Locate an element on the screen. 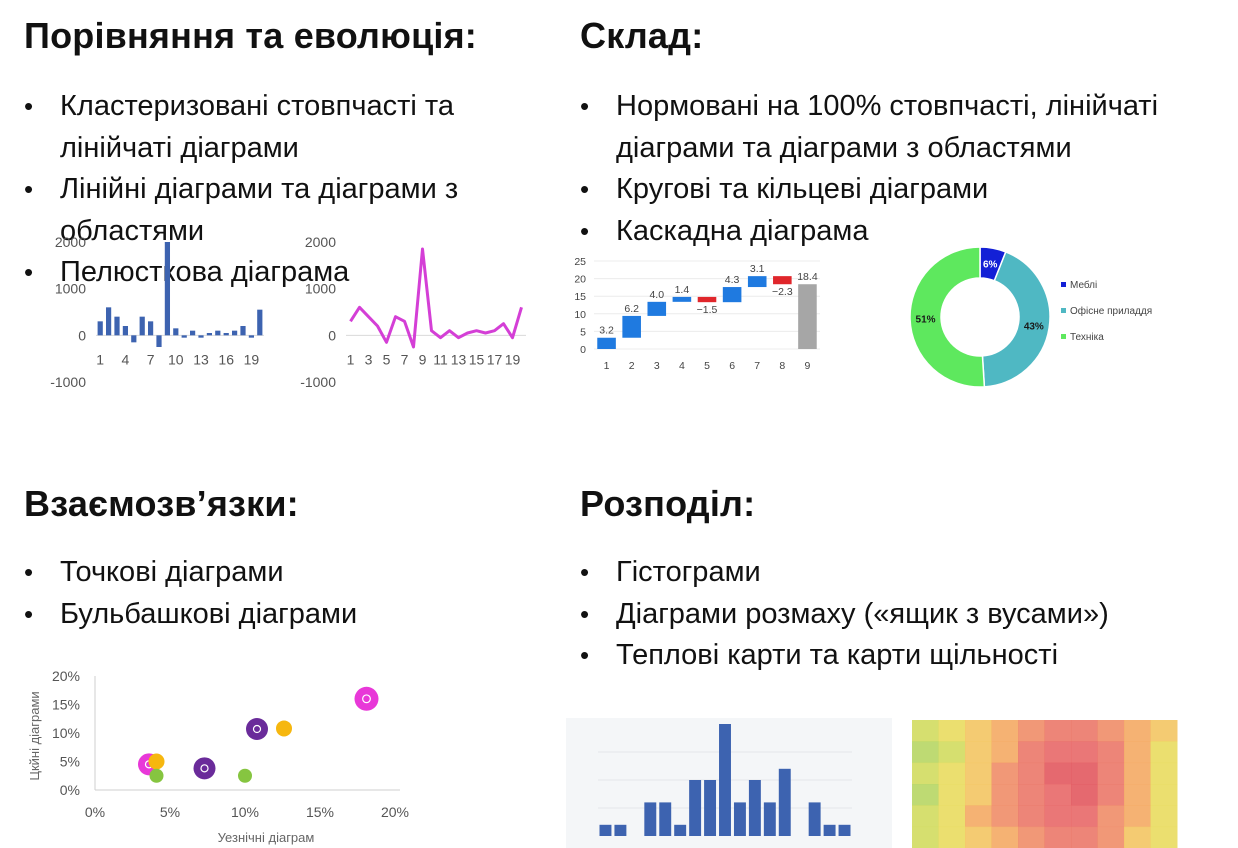  x-tick-label: 11 is located at coordinates (440, 359).